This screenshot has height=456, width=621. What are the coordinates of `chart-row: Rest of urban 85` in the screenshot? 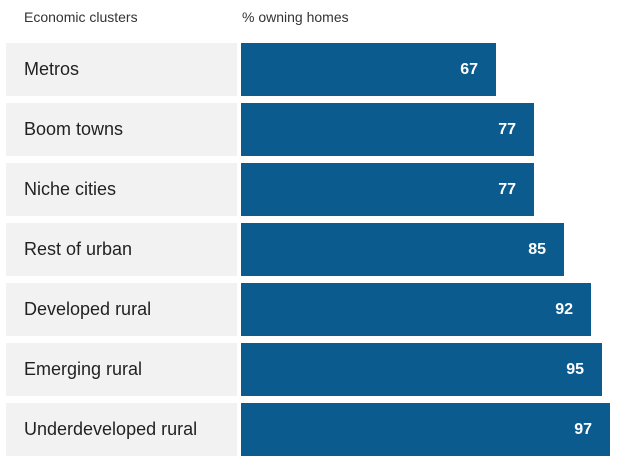 It's located at (310, 249).